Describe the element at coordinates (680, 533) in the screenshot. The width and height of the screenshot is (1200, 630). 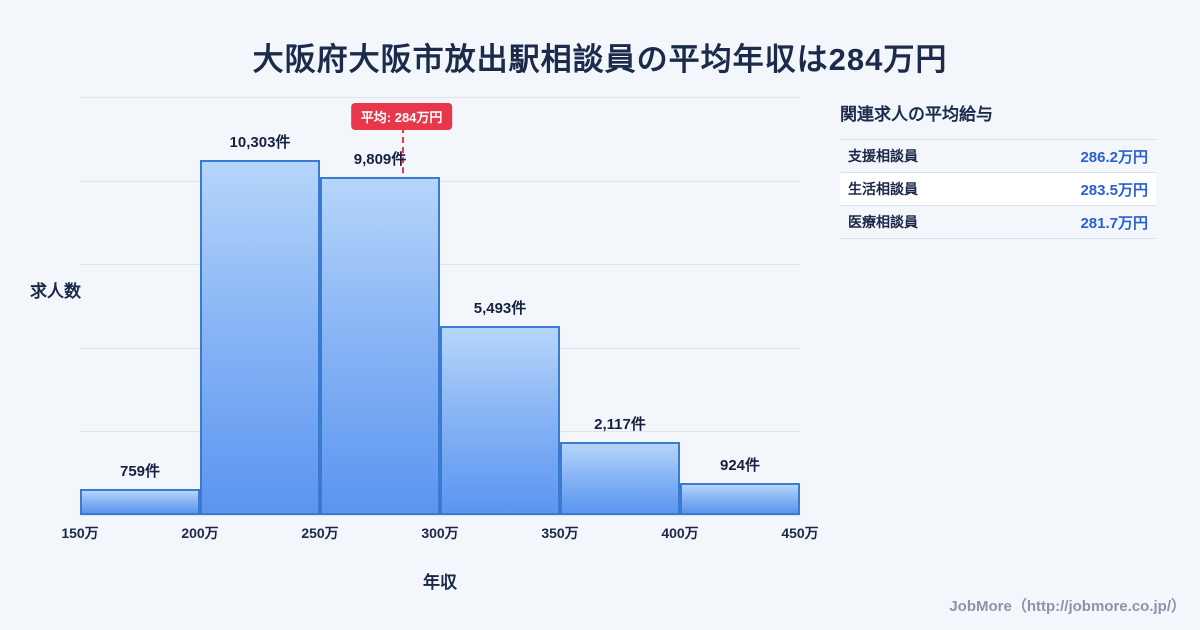
I see `x-tick-label: 400万` at that location.